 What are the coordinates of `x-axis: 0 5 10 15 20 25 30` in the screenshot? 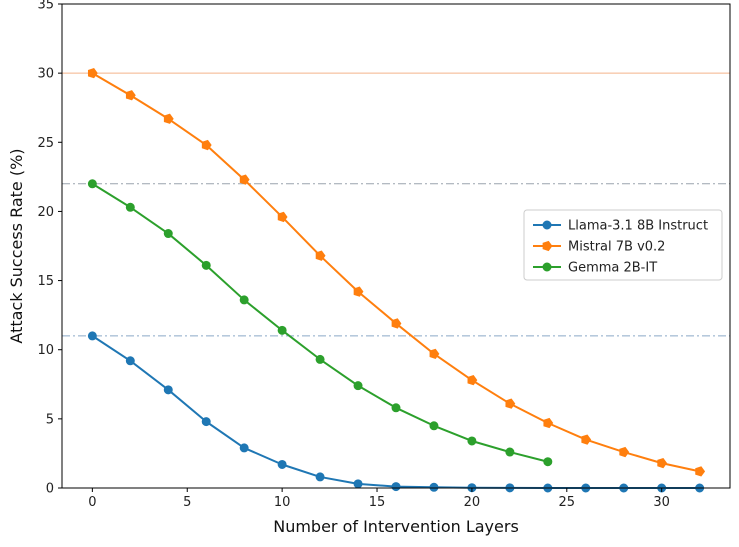 It's located at (379, 499).